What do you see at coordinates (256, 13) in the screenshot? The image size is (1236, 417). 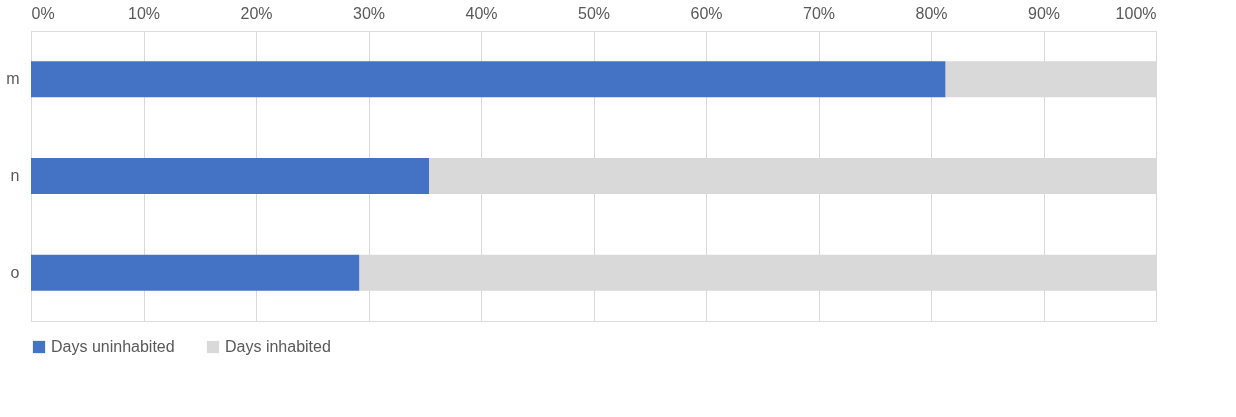 I see `x-tick-label: 20%` at bounding box center [256, 13].